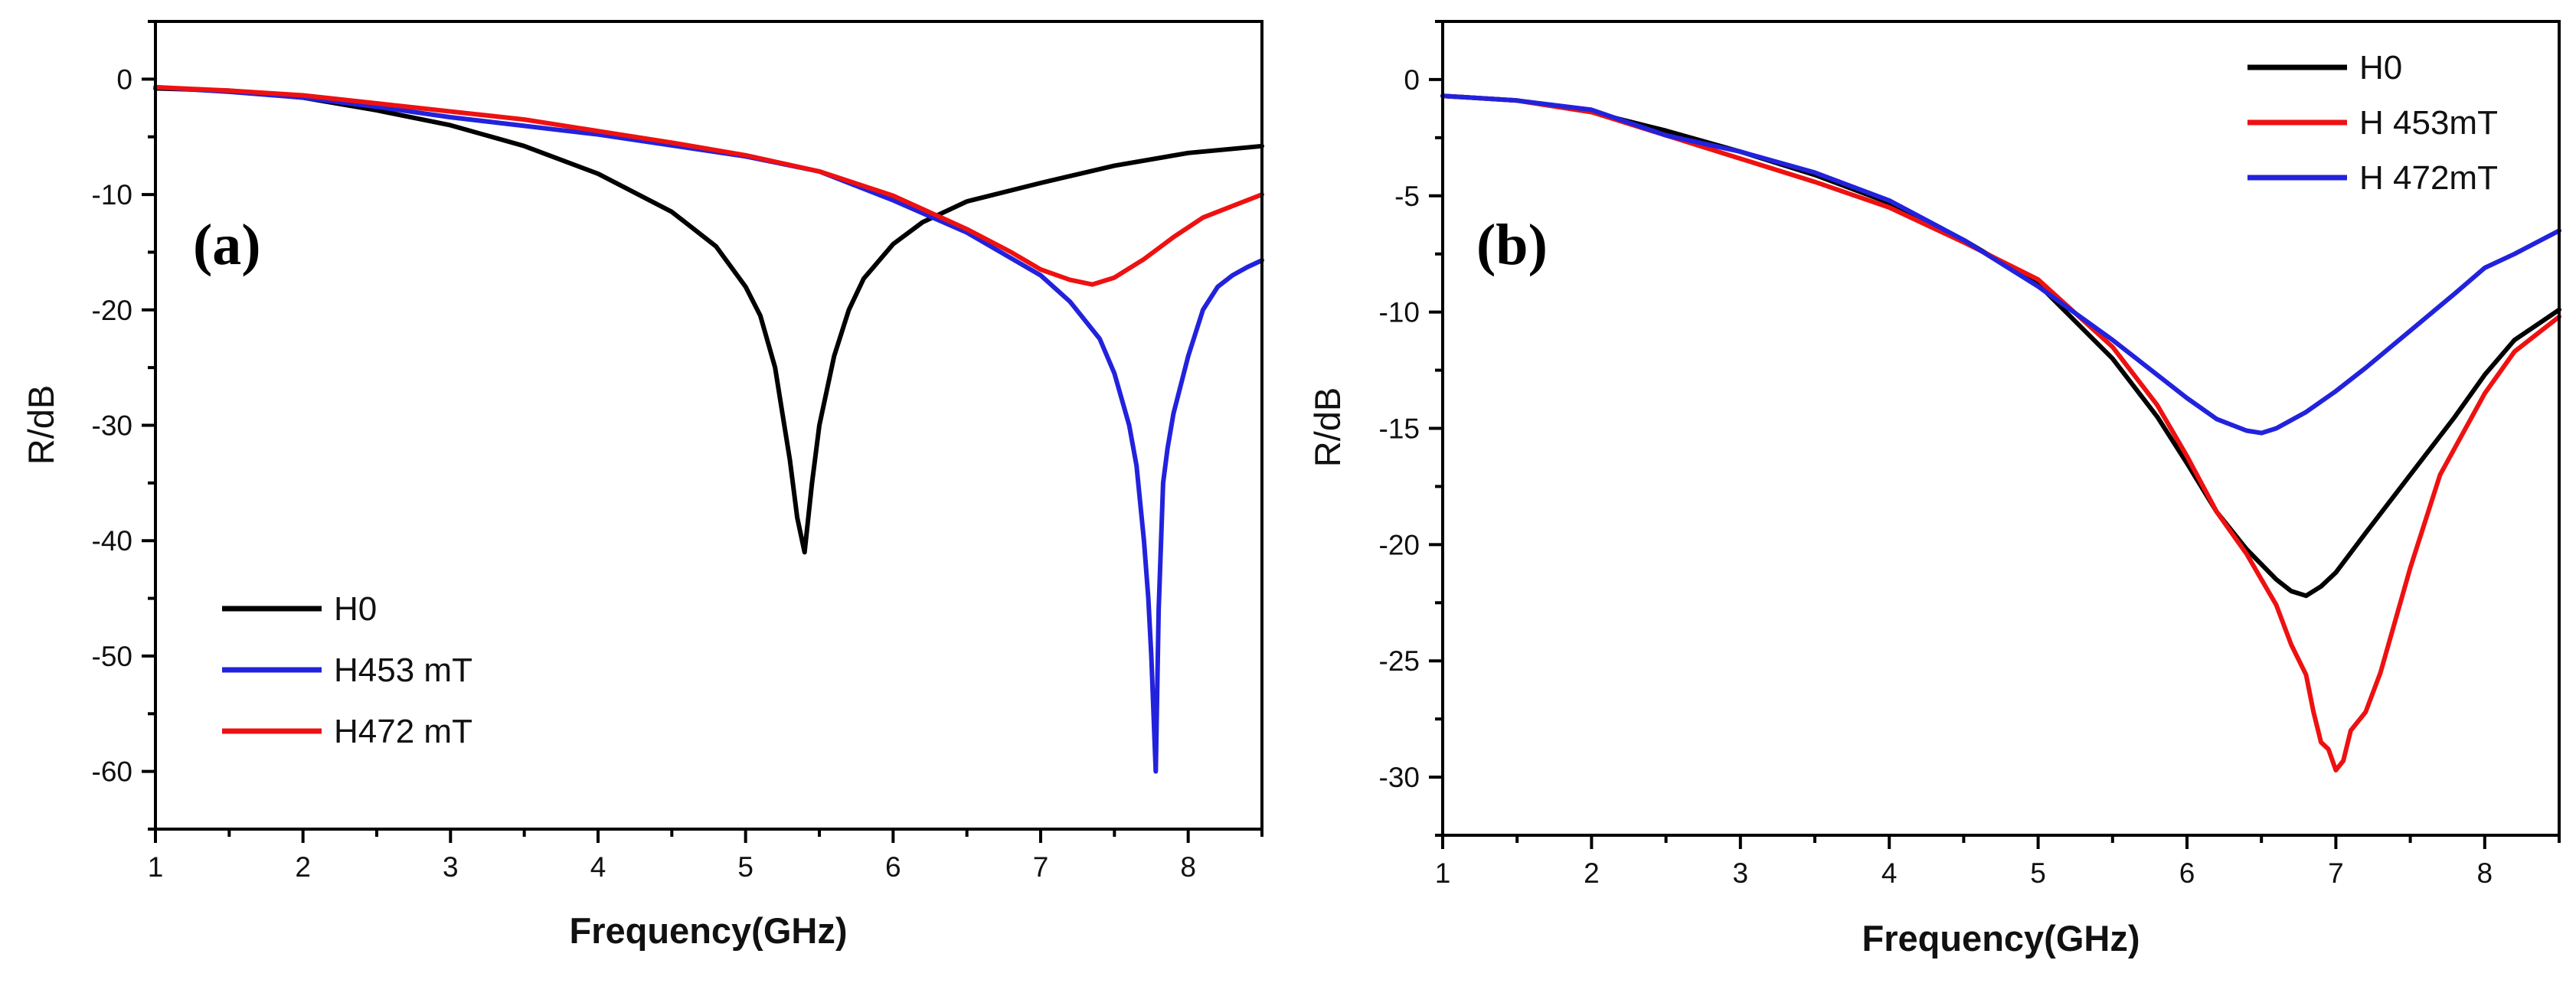  I want to click on legend-a: H0 H453 mT H472 mT, so click(347, 670).